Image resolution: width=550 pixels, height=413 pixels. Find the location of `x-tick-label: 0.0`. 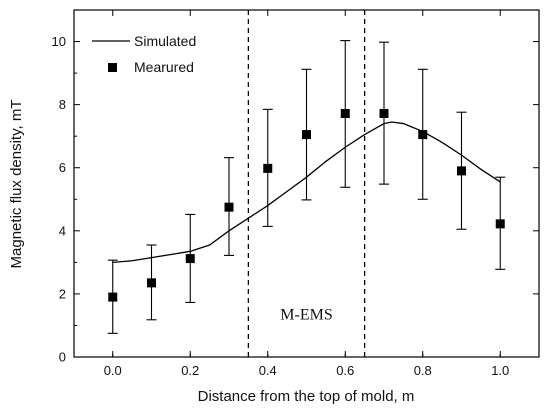

x-tick-label: 0.0 is located at coordinates (113, 370).